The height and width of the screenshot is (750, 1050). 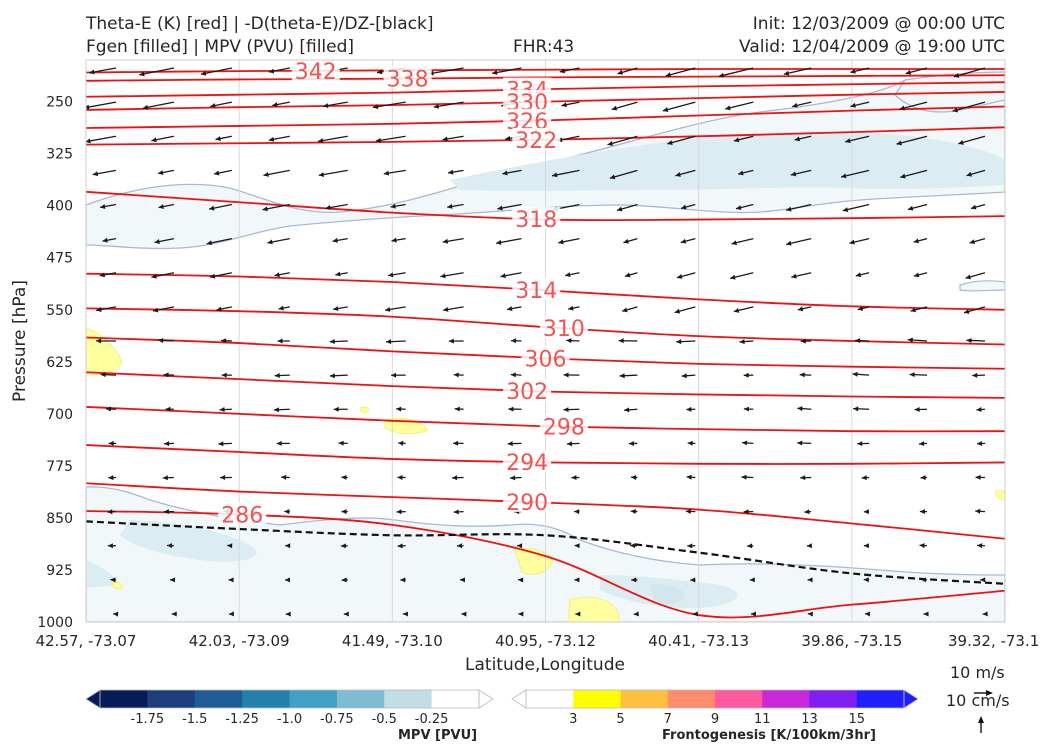 I want to click on theta-e-contour-label: 342, so click(x=316, y=72).